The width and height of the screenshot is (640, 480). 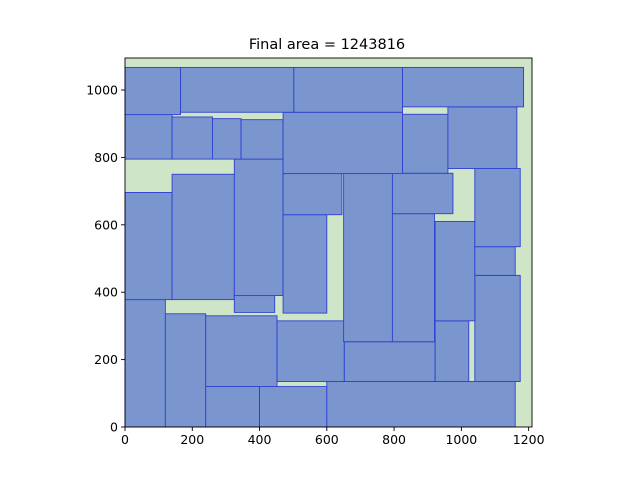 I want to click on x-tick-label: 1200, so click(x=529, y=439).